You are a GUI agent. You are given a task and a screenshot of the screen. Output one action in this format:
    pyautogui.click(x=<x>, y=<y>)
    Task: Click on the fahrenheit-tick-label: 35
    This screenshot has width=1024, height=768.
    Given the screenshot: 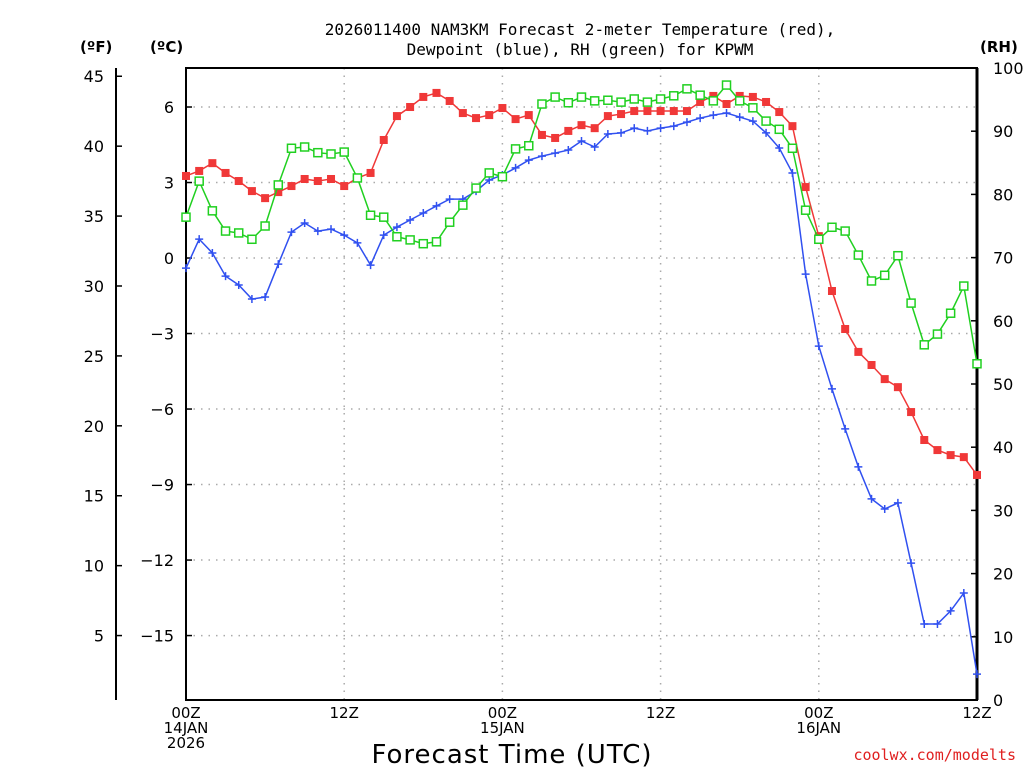 What is the action you would take?
    pyautogui.click(x=94, y=216)
    